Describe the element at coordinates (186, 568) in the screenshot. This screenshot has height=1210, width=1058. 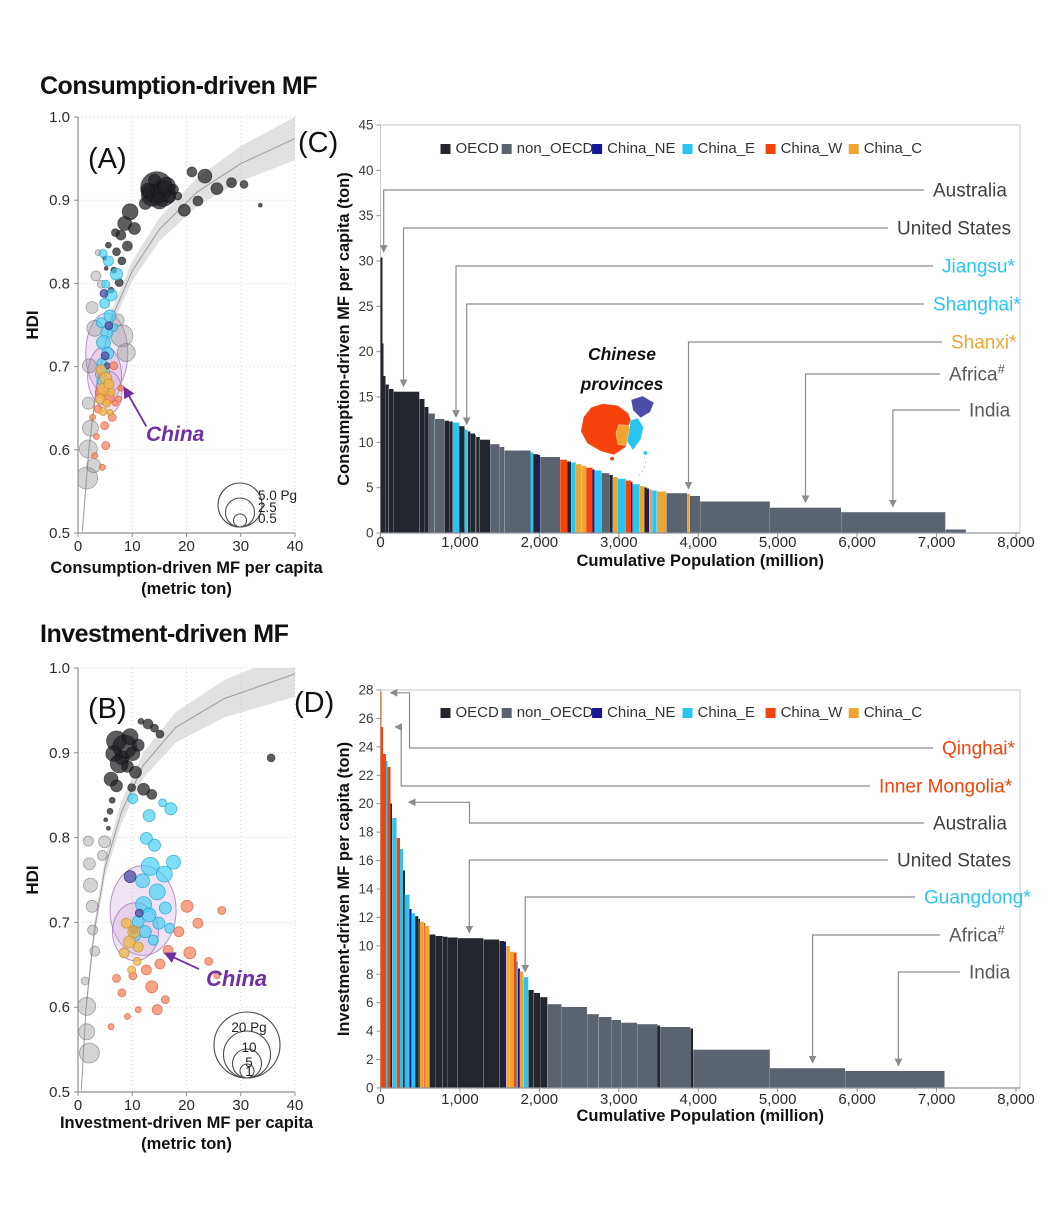
I see `x-axis-title: Consumption-driven MF per capita` at that location.